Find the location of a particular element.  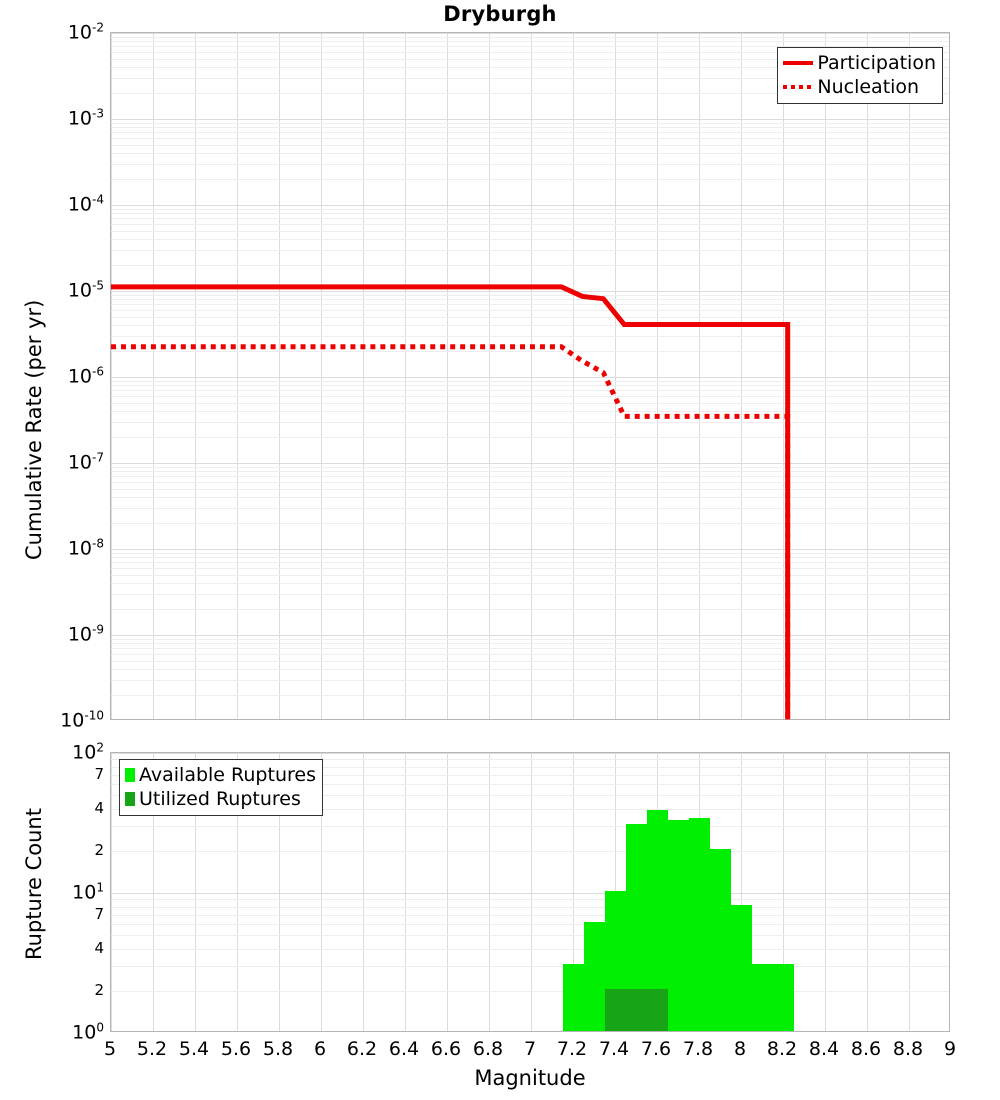

x-tick-label: 5.8 is located at coordinates (278, 1049).